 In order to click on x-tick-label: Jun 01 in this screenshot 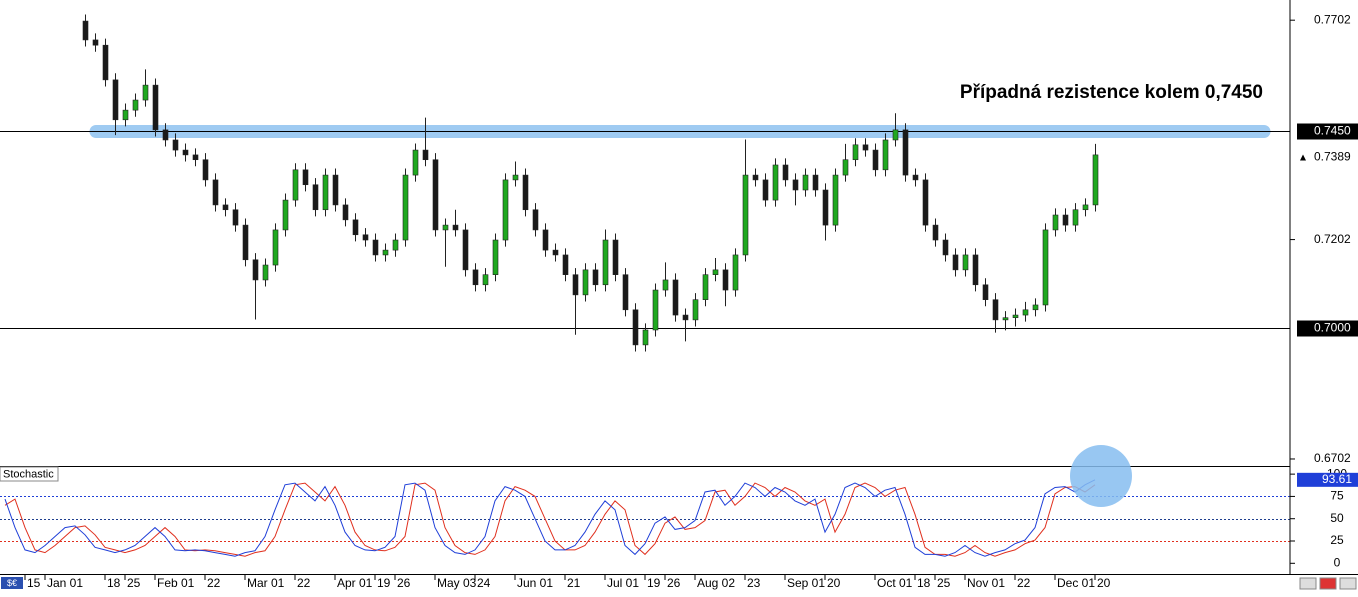, I will do `click(535, 583)`.